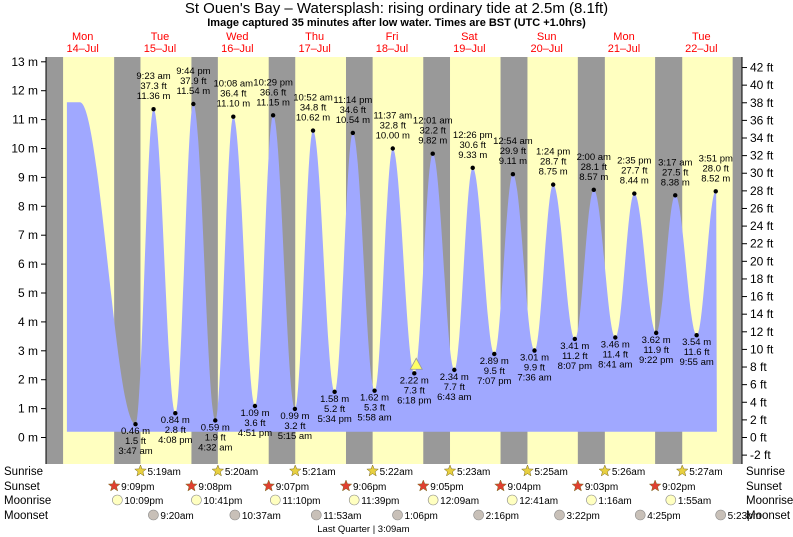 This screenshot has height=537, width=793. I want to click on row-label-sunrise: Sunrise, so click(23, 472).